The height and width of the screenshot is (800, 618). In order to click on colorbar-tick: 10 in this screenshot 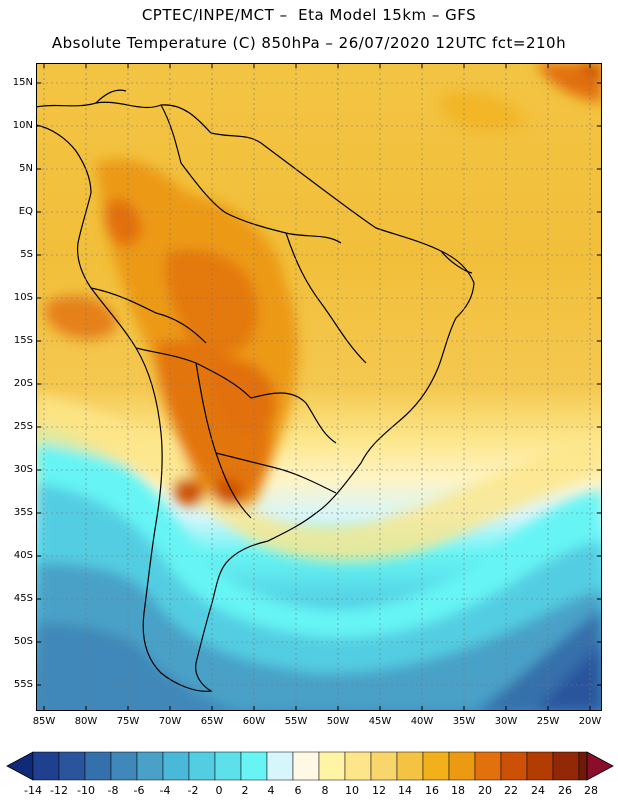, I will do `click(352, 790)`.